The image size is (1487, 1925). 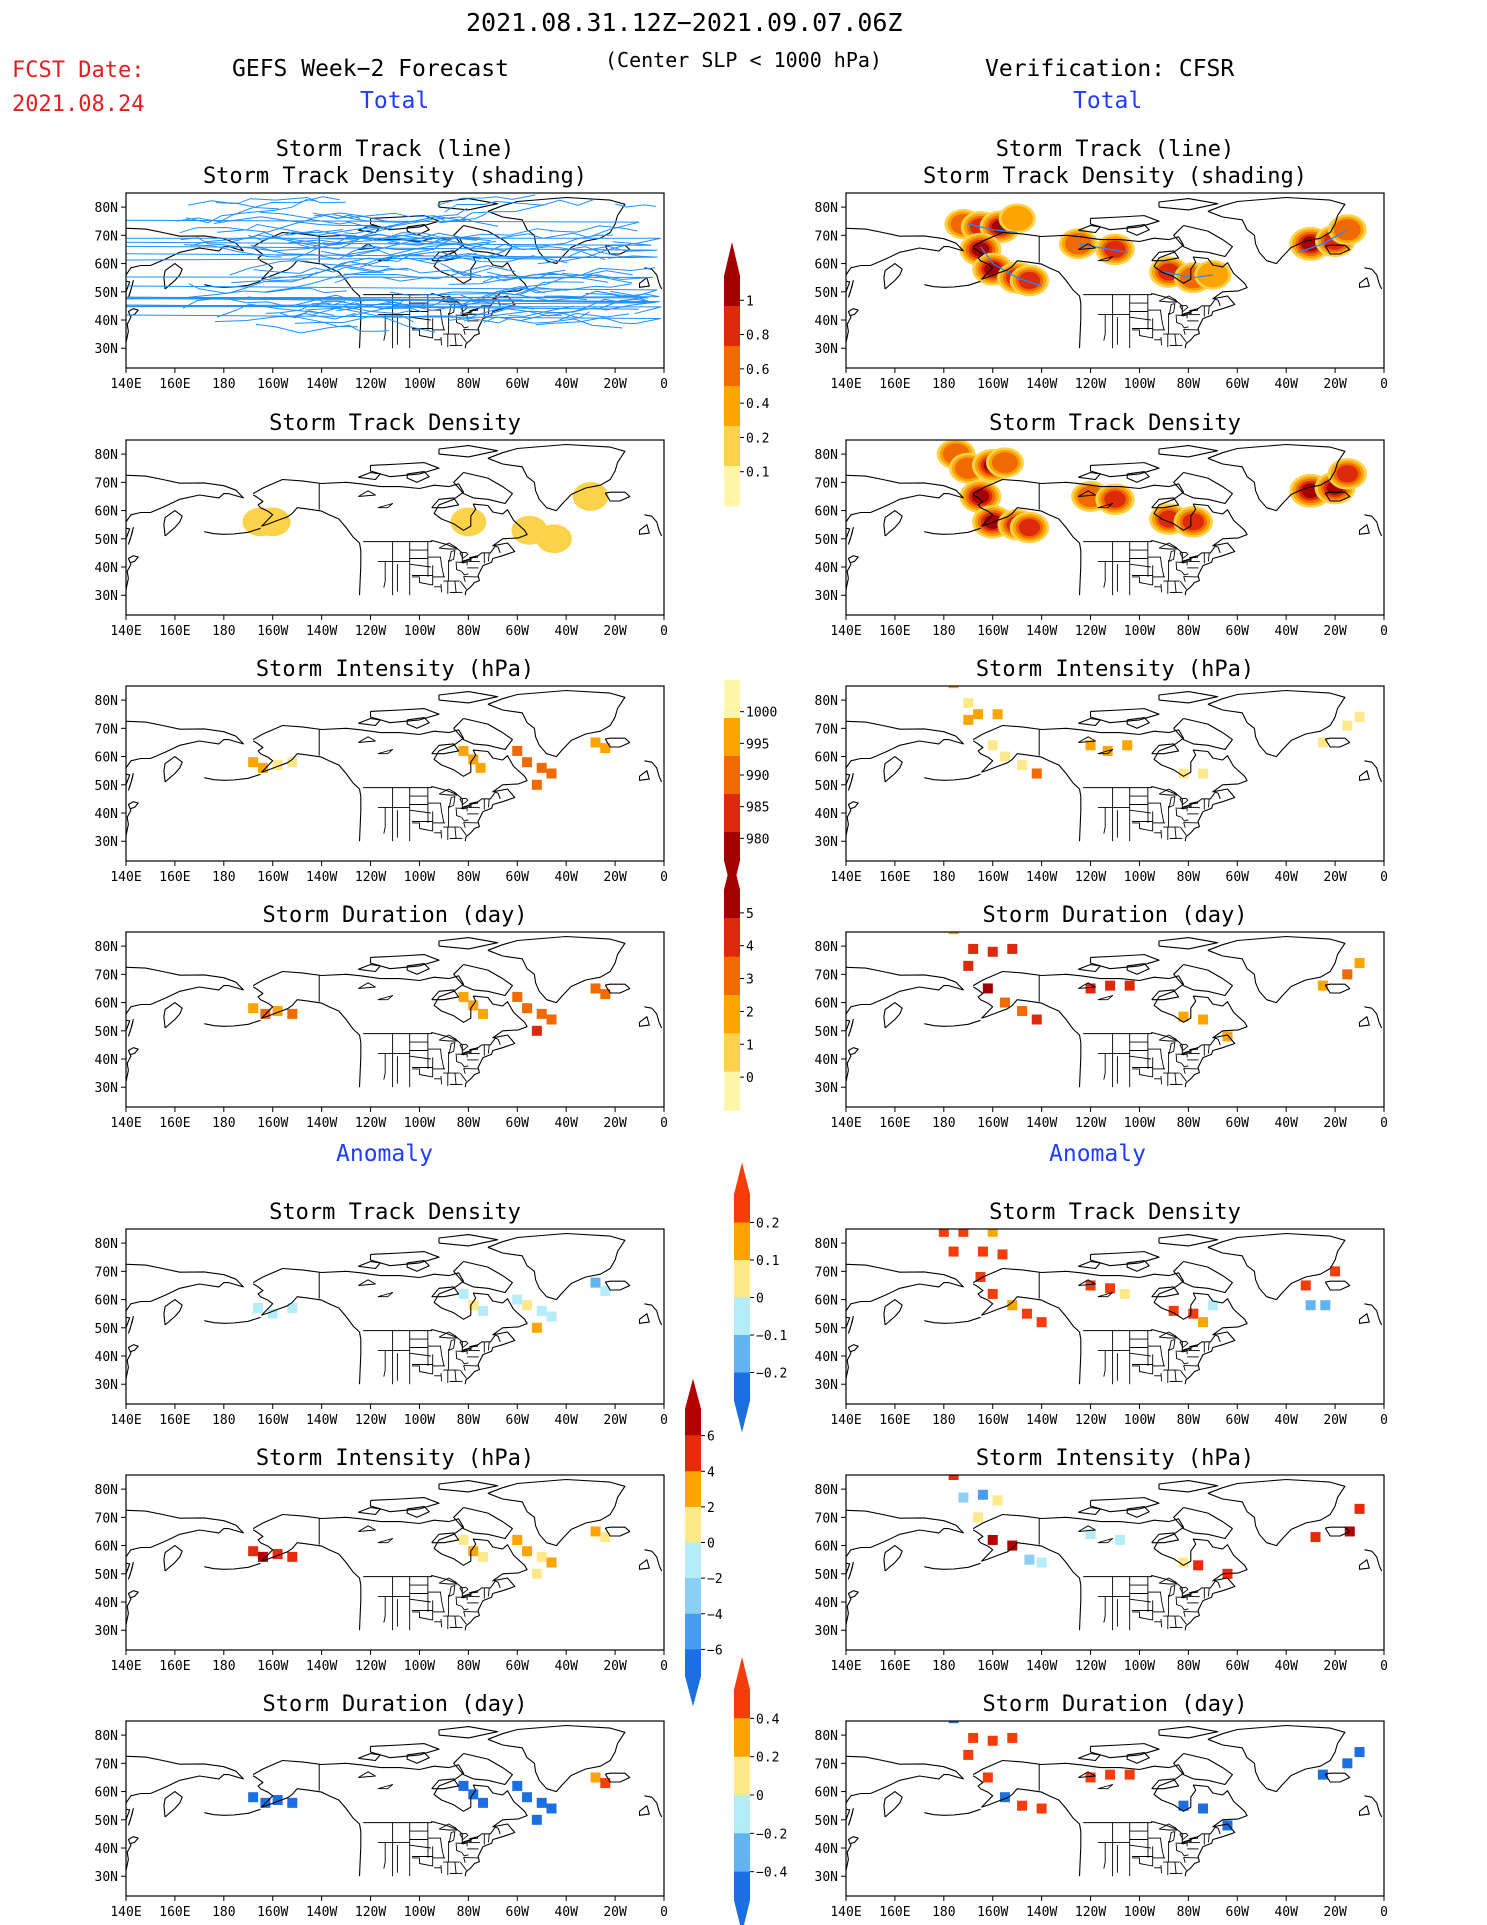 What do you see at coordinates (693, 1560) in the screenshot?
I see `colorbar-swatch` at bounding box center [693, 1560].